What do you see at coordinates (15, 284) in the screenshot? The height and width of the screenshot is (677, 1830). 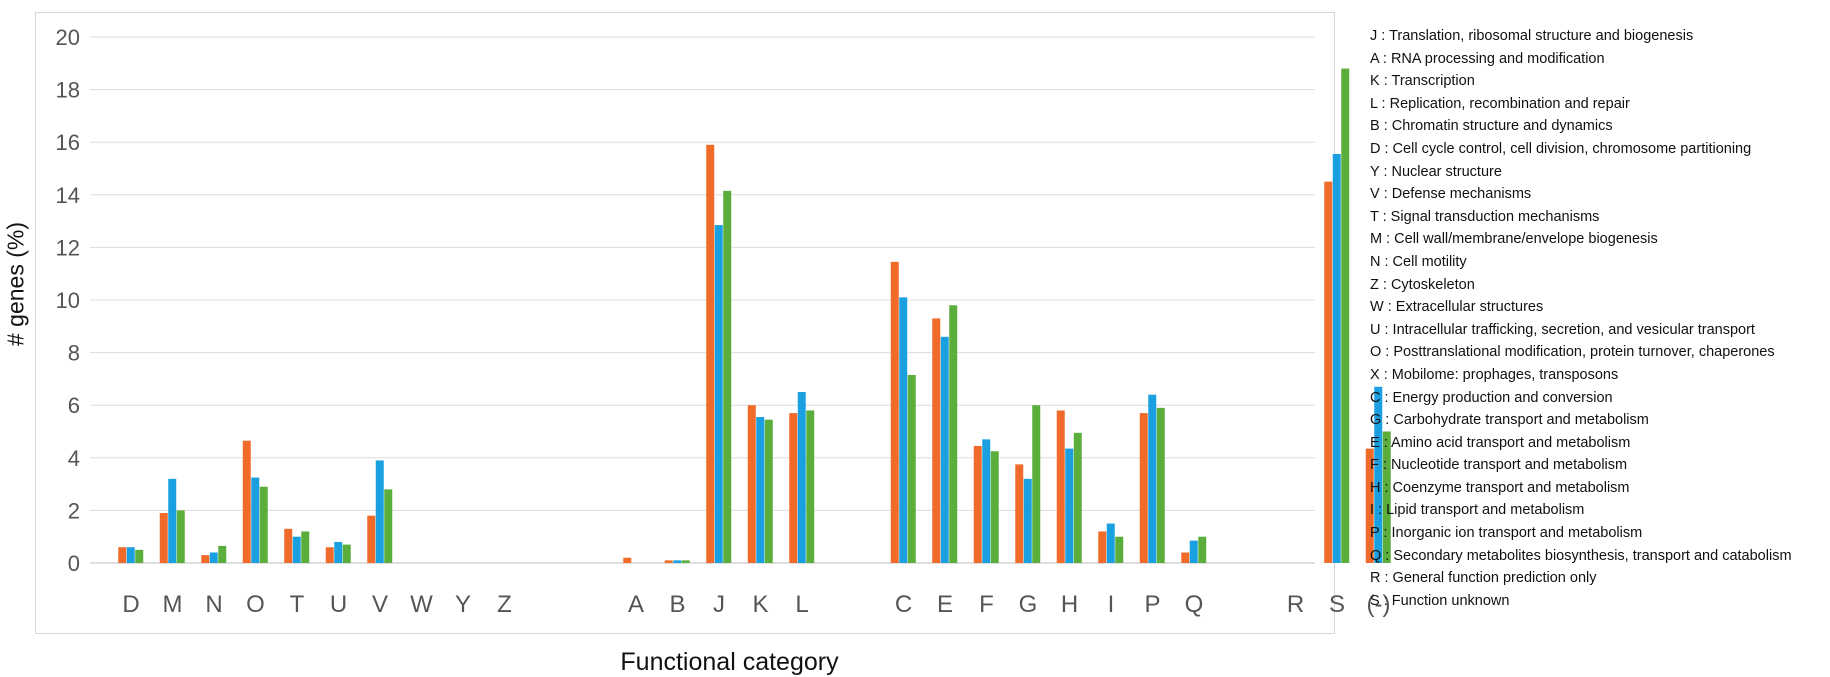 I see `y-axis-label: # genes (%)` at bounding box center [15, 284].